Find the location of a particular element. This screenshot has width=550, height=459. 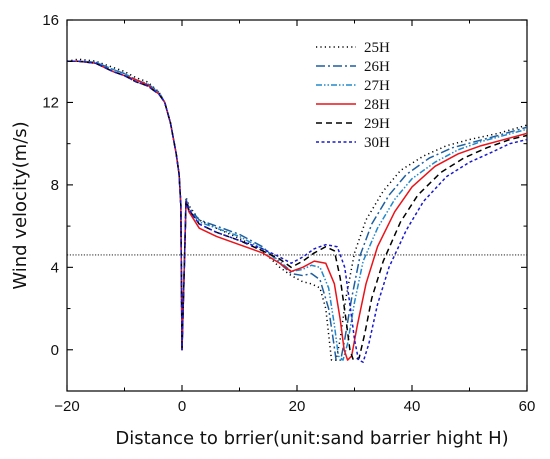

x-tick-label: 20 is located at coordinates (297, 406).